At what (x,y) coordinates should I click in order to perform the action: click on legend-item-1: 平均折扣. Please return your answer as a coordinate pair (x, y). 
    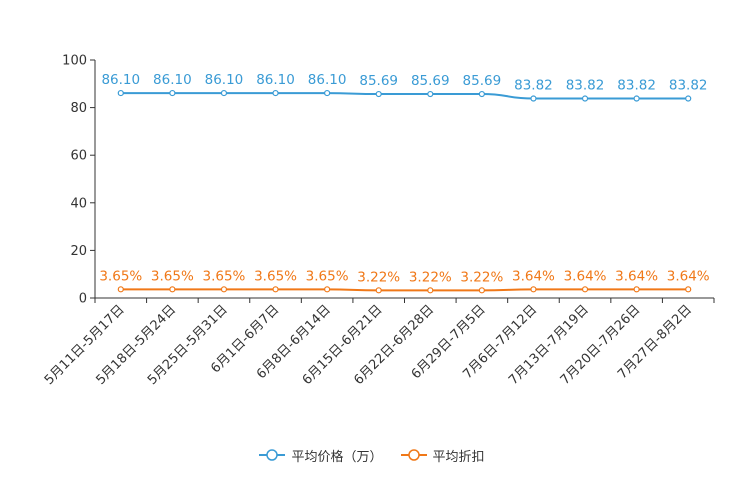
    Looking at the image, I should click on (442, 455).